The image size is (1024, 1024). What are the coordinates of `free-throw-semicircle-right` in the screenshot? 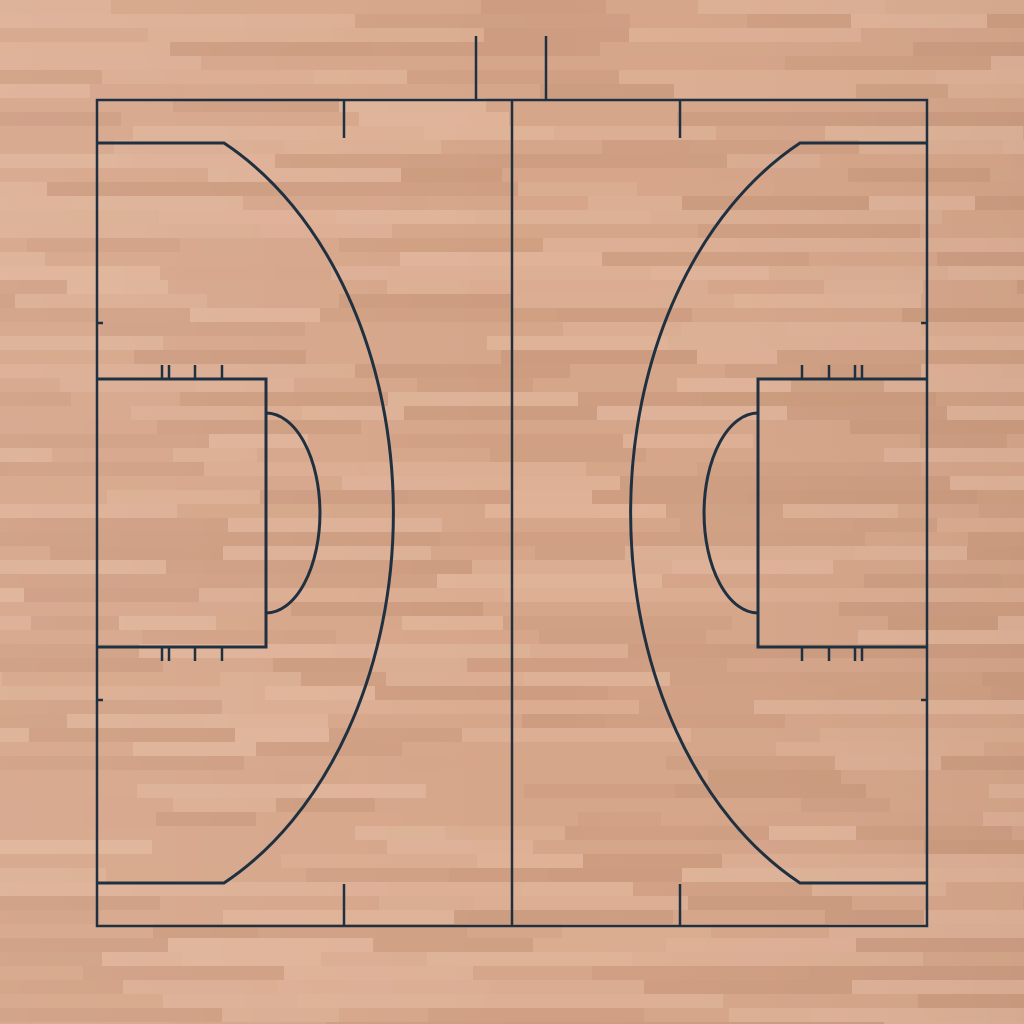 It's located at (730, 513).